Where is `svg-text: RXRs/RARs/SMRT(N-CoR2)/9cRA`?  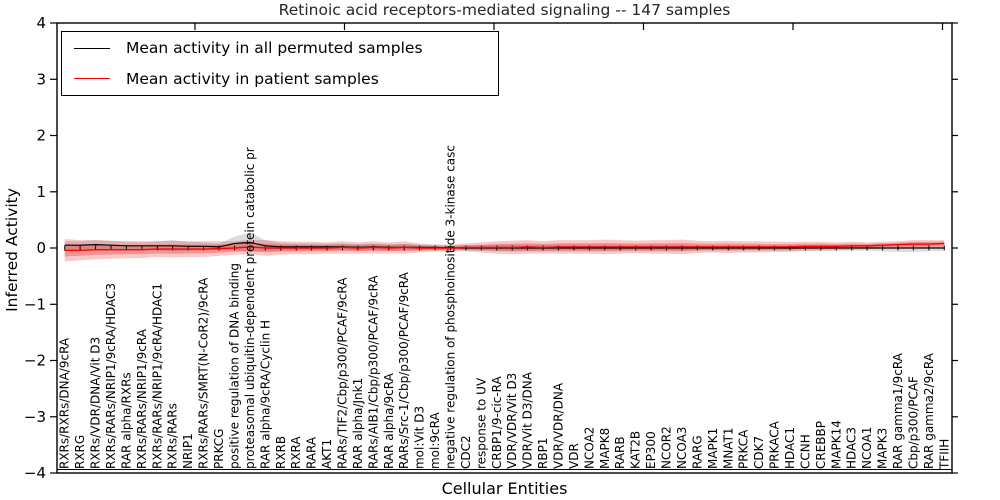 svg-text: RXRs/RARs/SMRT(N-CoR2)/9cRA is located at coordinates (204, 373).